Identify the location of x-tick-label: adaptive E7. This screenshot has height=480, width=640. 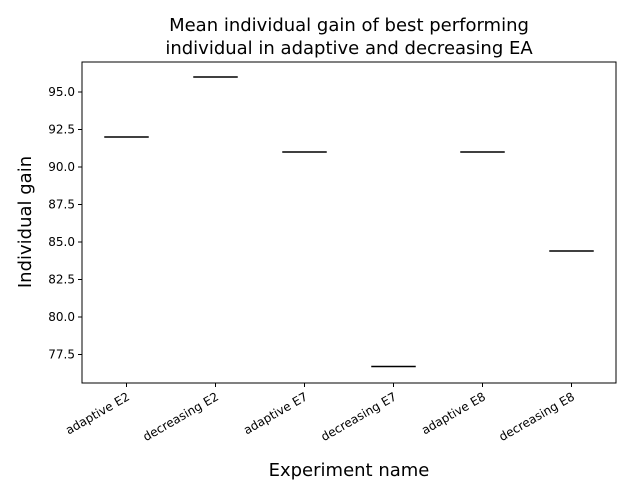
(275, 413).